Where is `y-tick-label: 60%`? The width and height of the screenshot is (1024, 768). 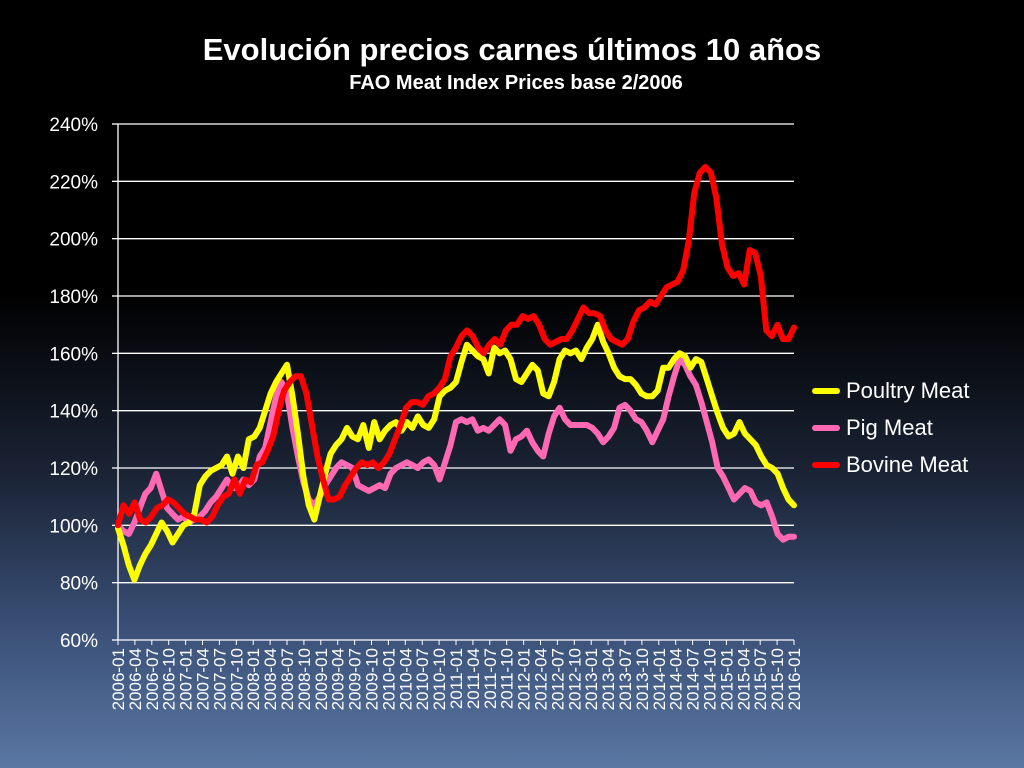
y-tick-label: 60% is located at coordinates (79, 641).